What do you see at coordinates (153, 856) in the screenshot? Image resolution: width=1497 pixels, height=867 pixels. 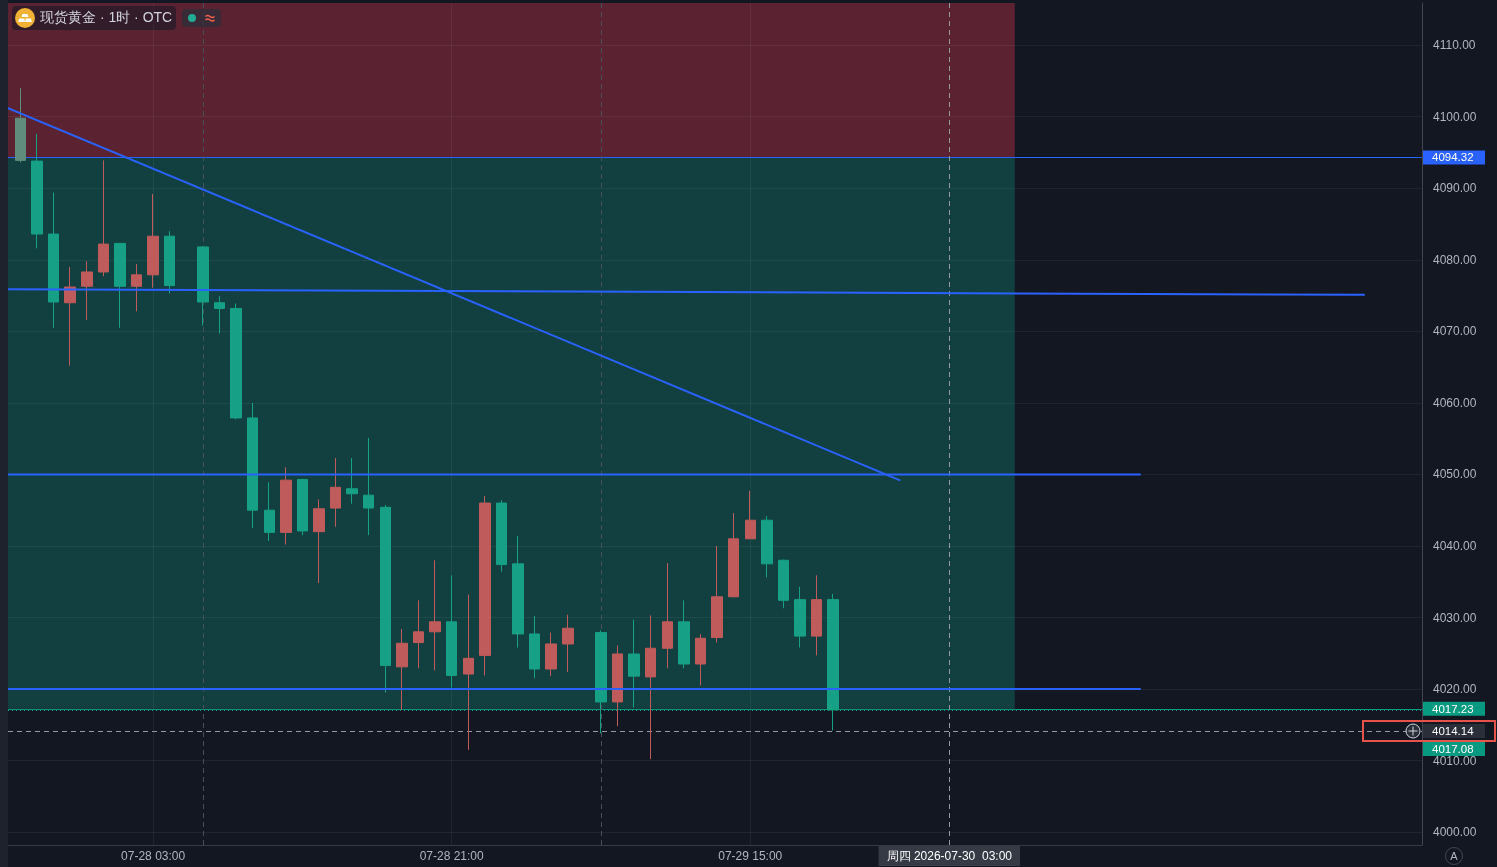 I see `x-tick-label: 07-28 03:00` at bounding box center [153, 856].